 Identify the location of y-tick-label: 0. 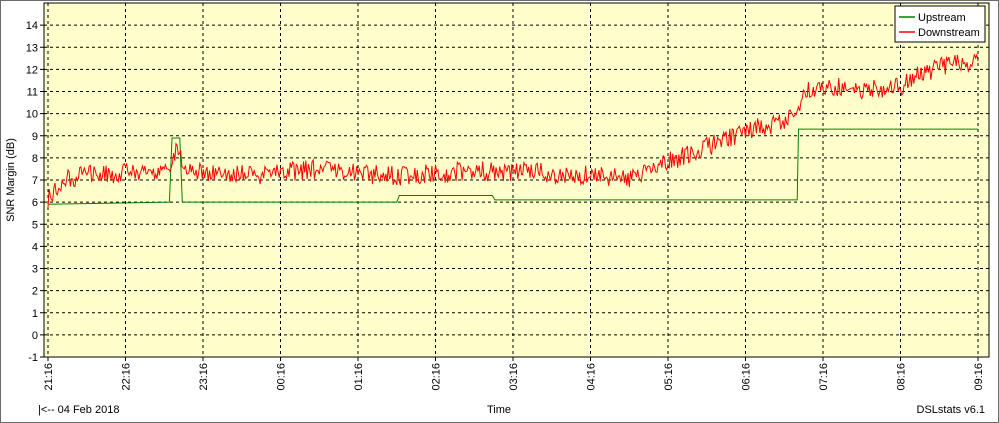
(35, 336).